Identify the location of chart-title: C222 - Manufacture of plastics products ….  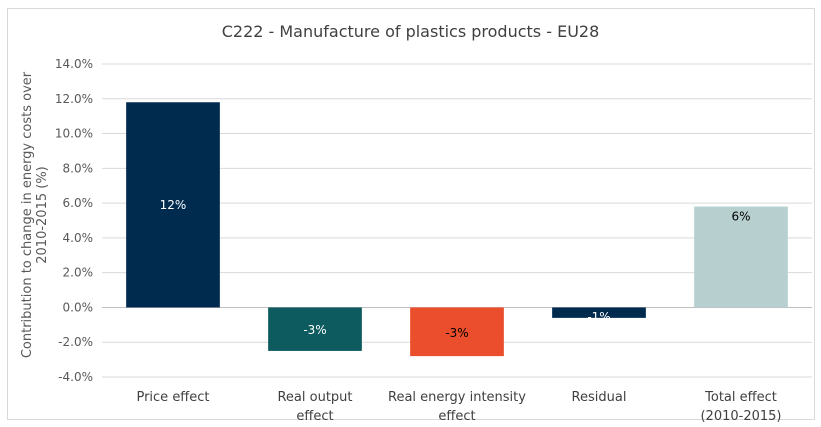
(410, 31).